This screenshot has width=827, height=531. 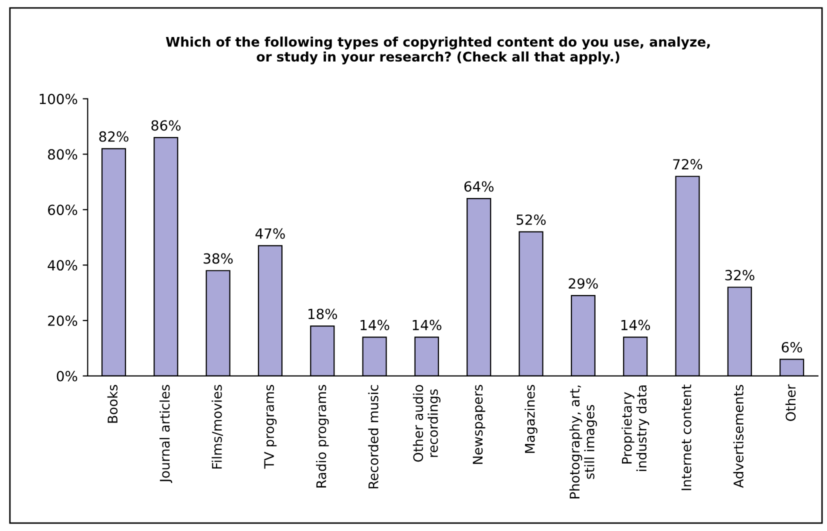 I want to click on x-tick-label: Newspapers, so click(x=479, y=424).